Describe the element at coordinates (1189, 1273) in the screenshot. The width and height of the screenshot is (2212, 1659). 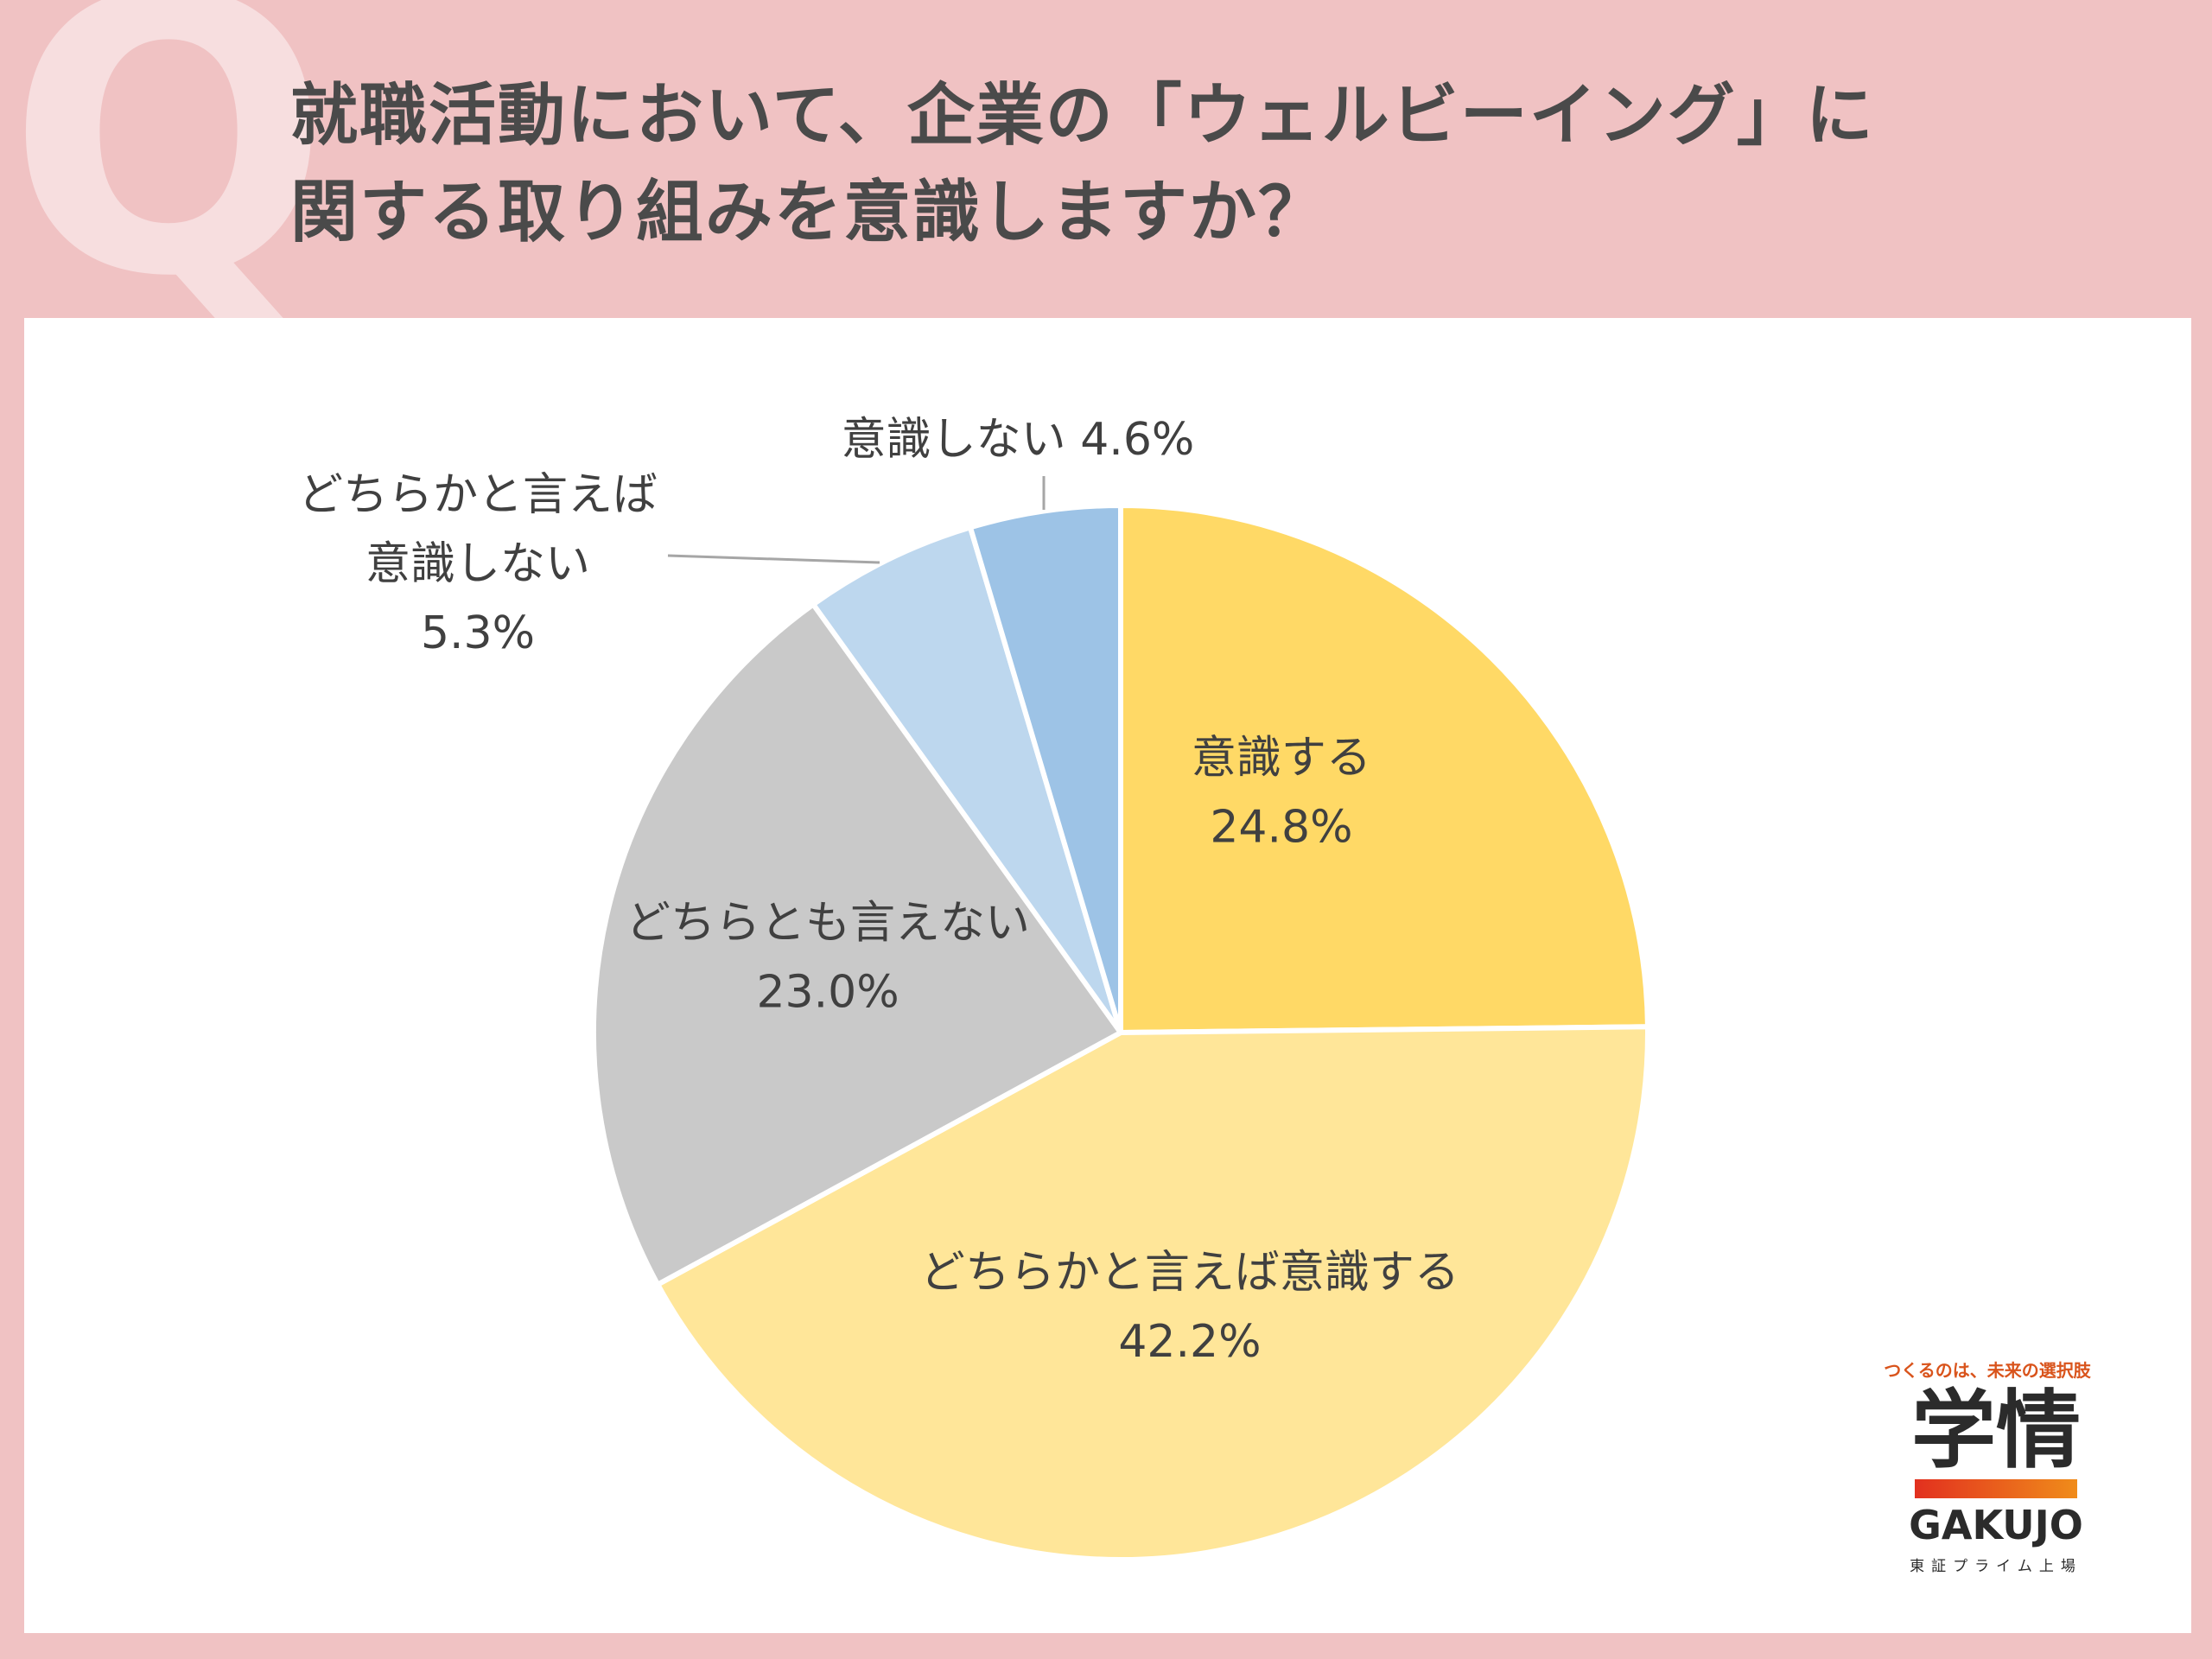
I see `slice-label-2: どちらかと言えば意識する` at that location.